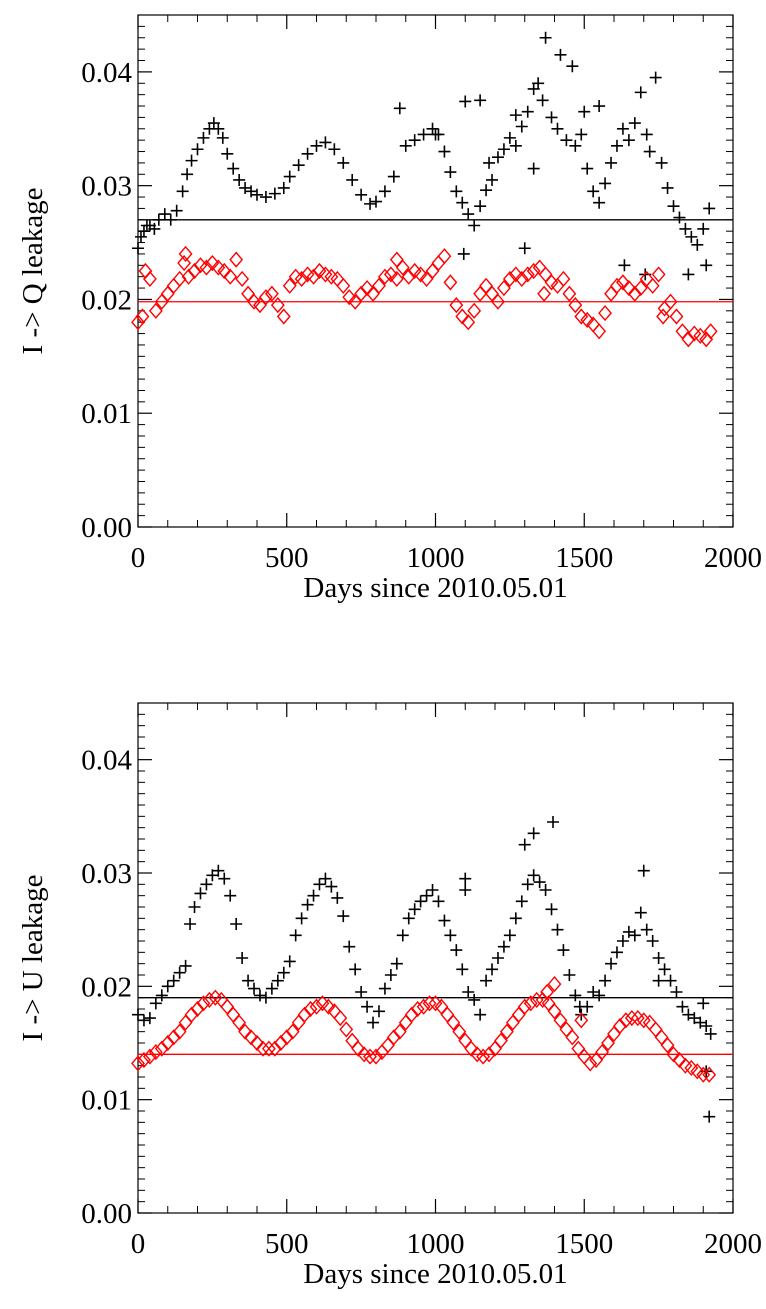  Describe the element at coordinates (33, 958) in the screenshot. I see `y-axis-title: I -> U leakage` at that location.